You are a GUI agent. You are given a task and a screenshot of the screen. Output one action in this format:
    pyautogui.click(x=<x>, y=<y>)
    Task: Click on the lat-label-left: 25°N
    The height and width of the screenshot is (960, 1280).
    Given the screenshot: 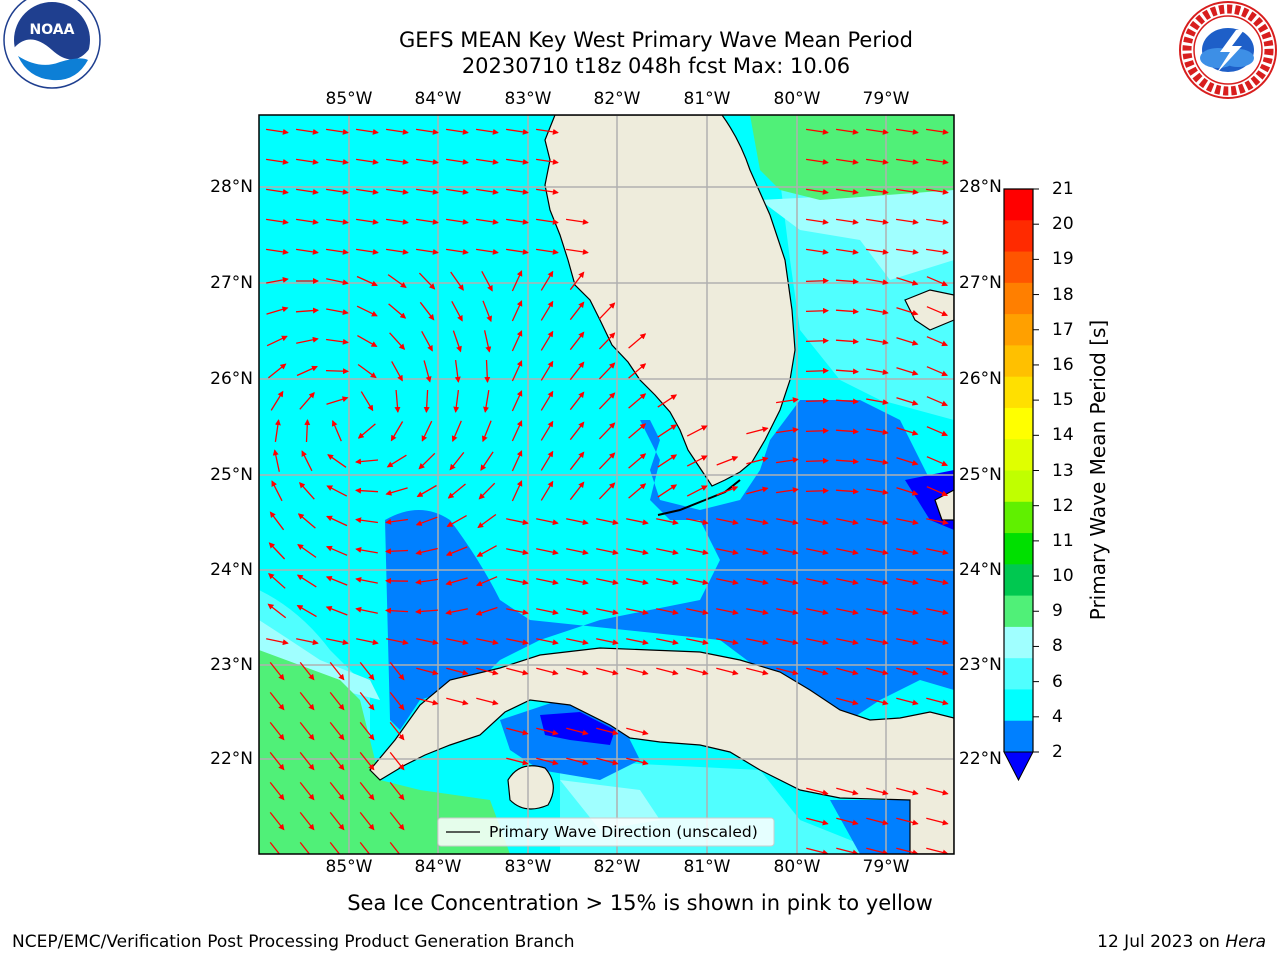 What is the action you would take?
    pyautogui.click(x=231, y=475)
    